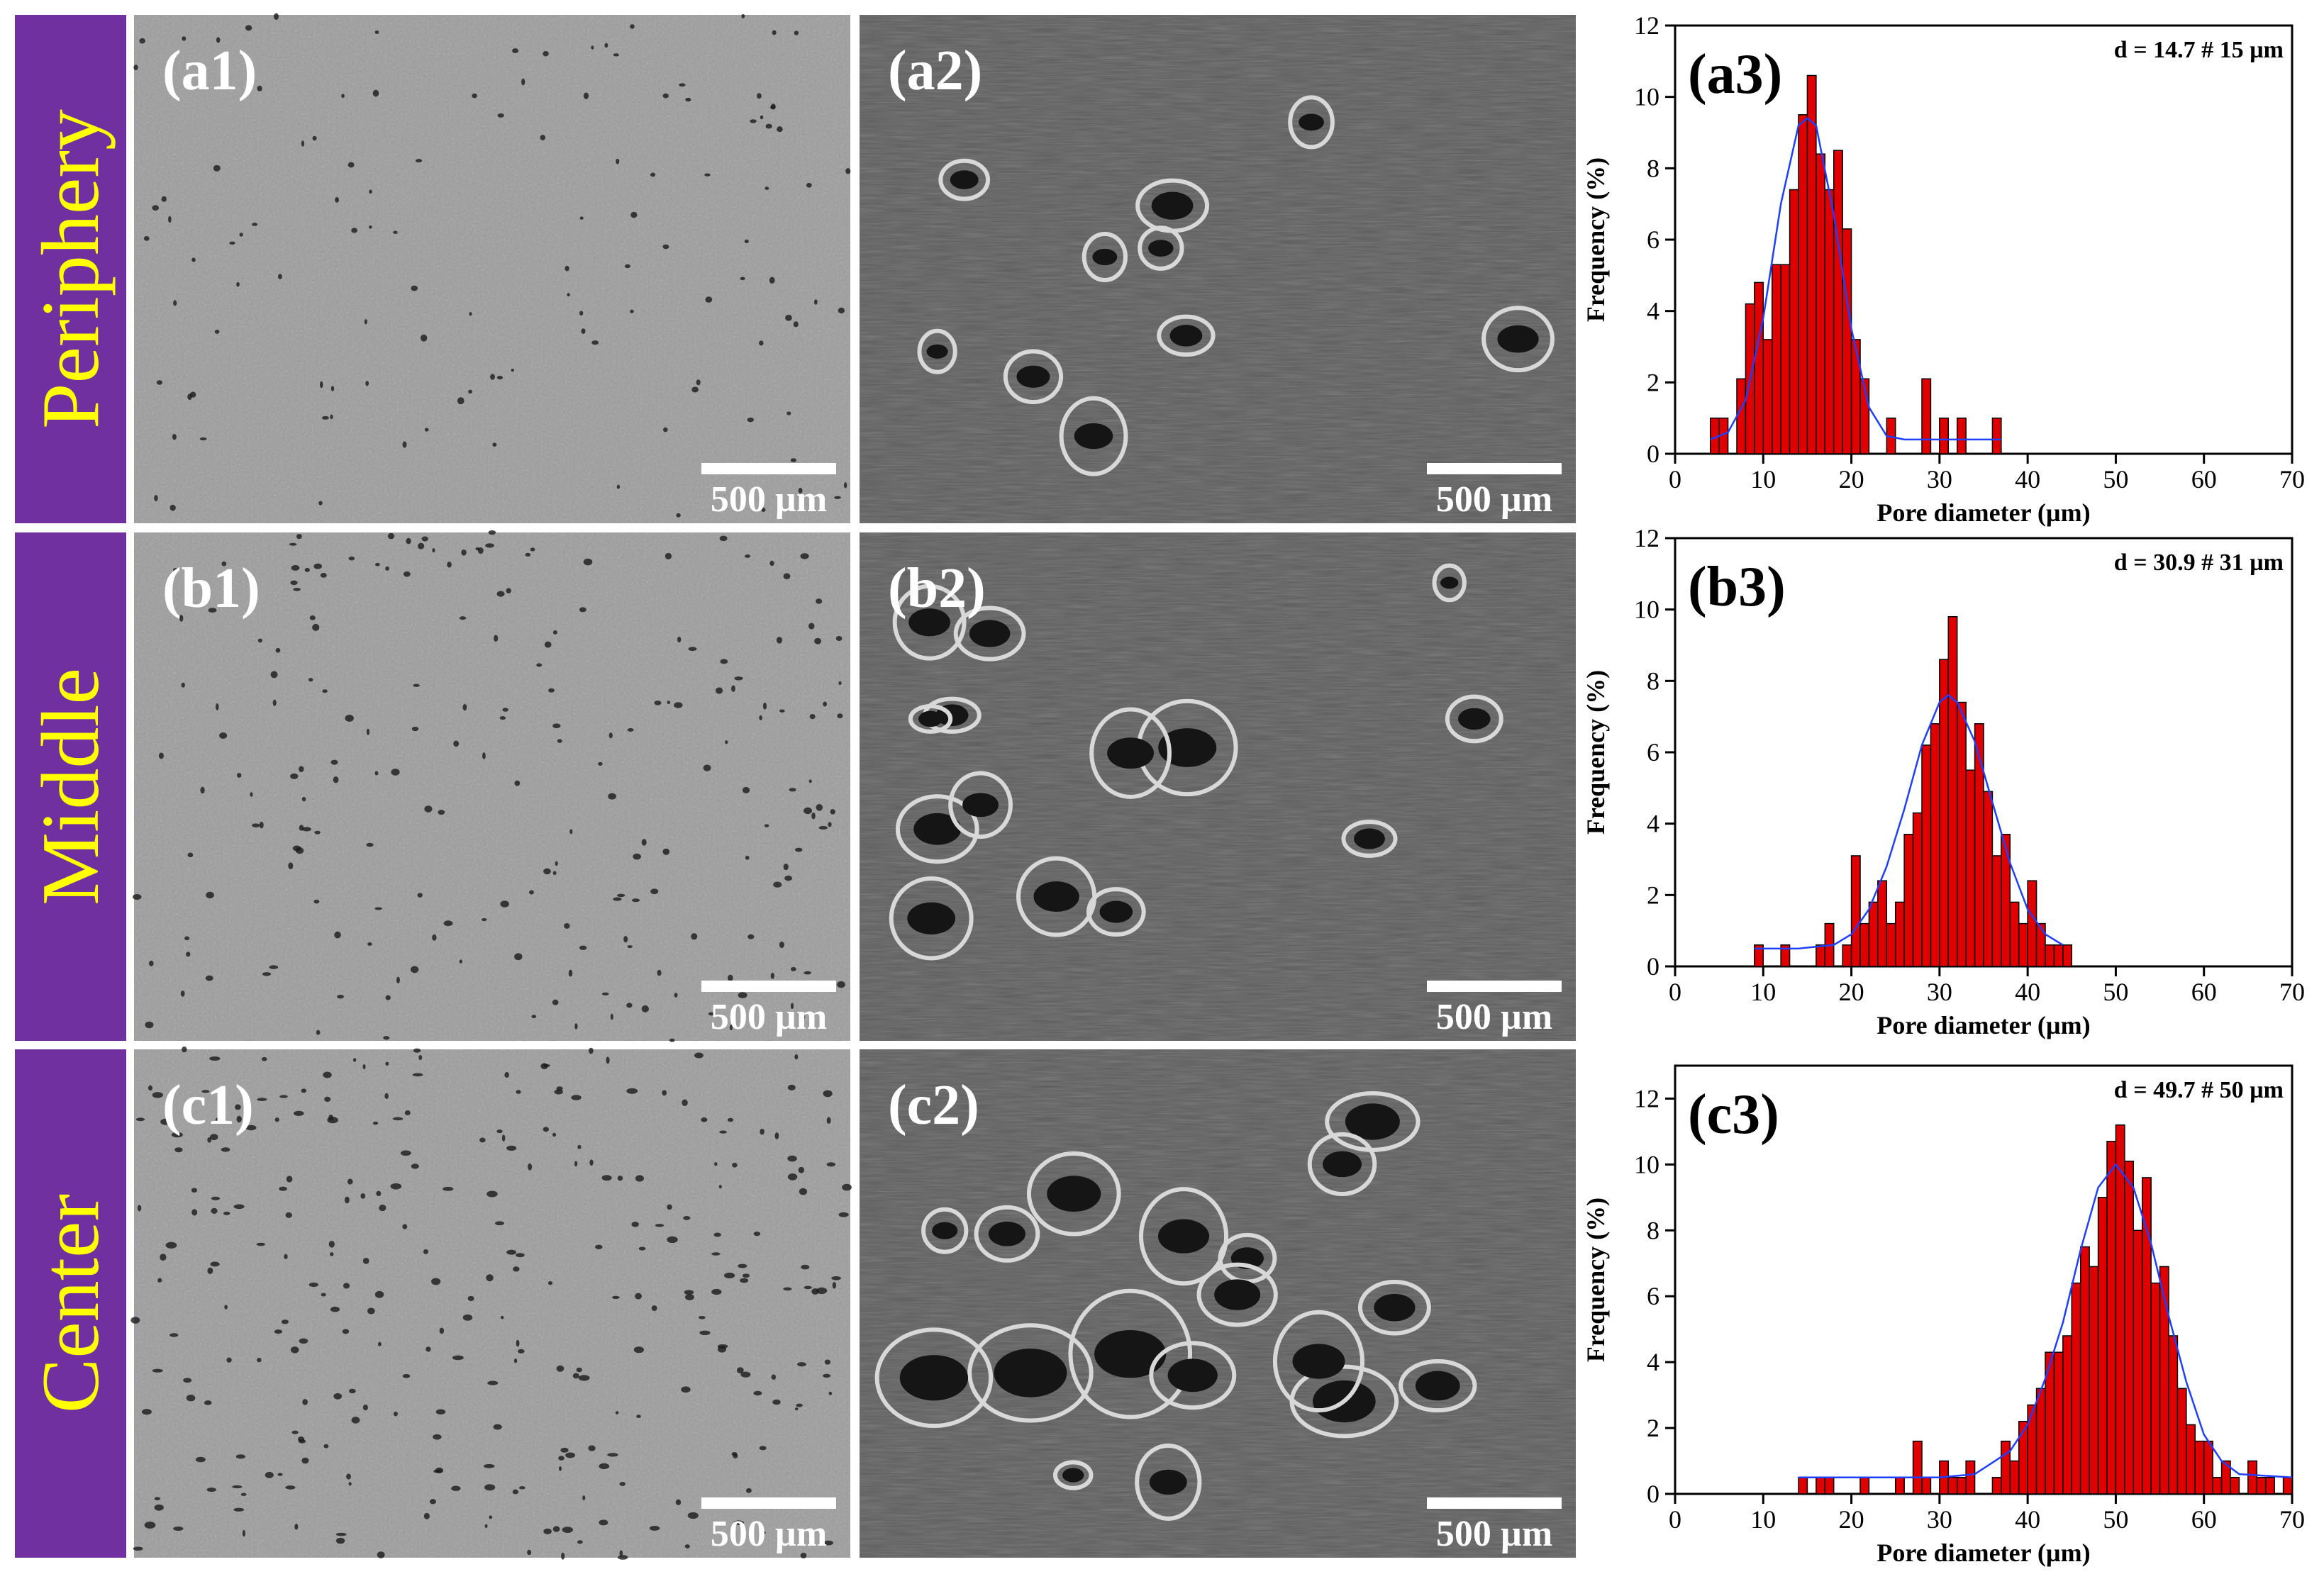  What do you see at coordinates (1939, 992) in the screenshot?
I see `x-tick-label: 30` at bounding box center [1939, 992].